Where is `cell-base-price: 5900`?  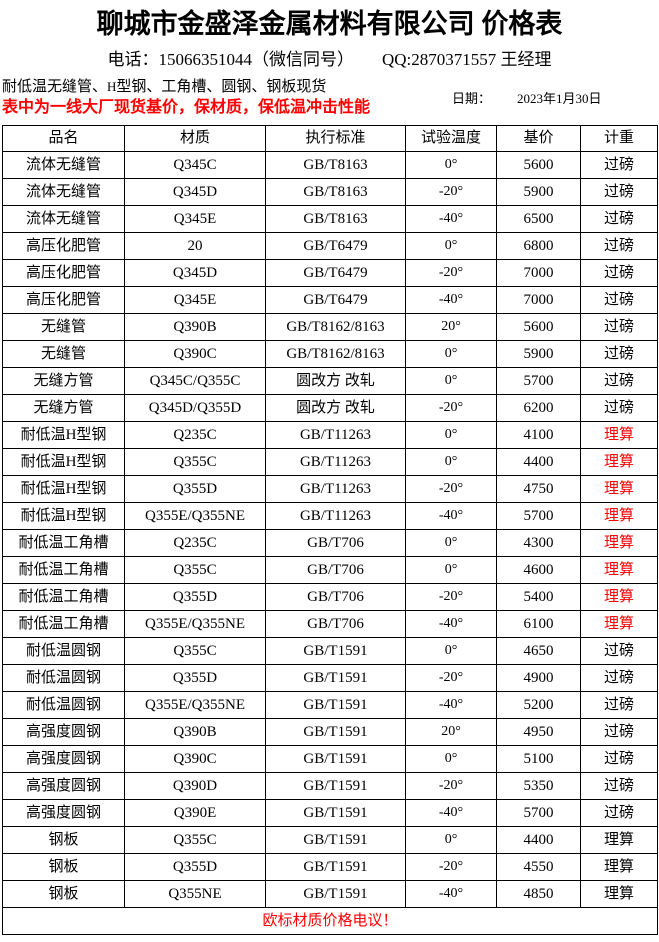 cell-base-price: 5900 is located at coordinates (538, 354).